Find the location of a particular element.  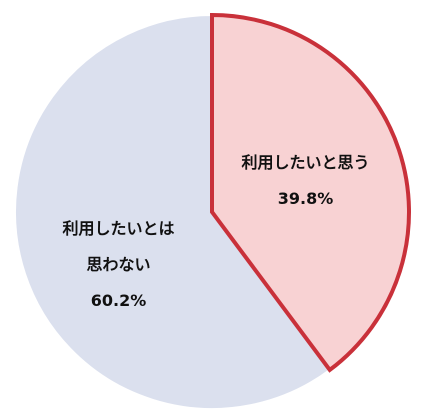

slice-label: 利用したいと思う 39.8% is located at coordinates (305, 181).